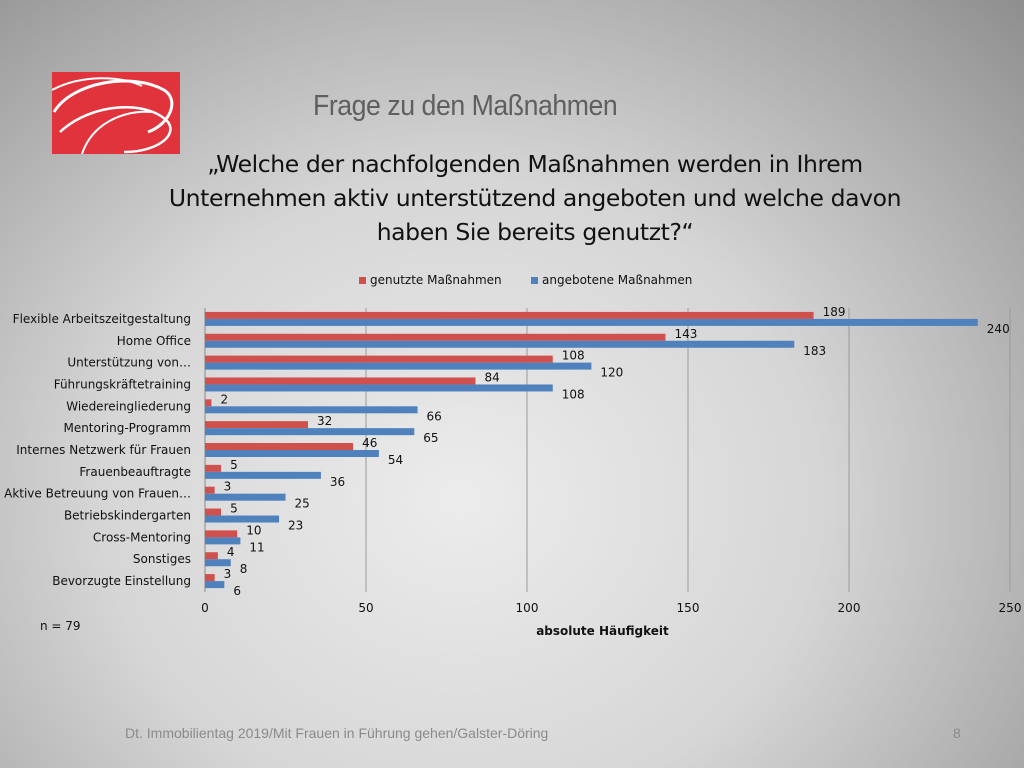  What do you see at coordinates (244, 569) in the screenshot?
I see `data-label-angebotene: 8` at bounding box center [244, 569].